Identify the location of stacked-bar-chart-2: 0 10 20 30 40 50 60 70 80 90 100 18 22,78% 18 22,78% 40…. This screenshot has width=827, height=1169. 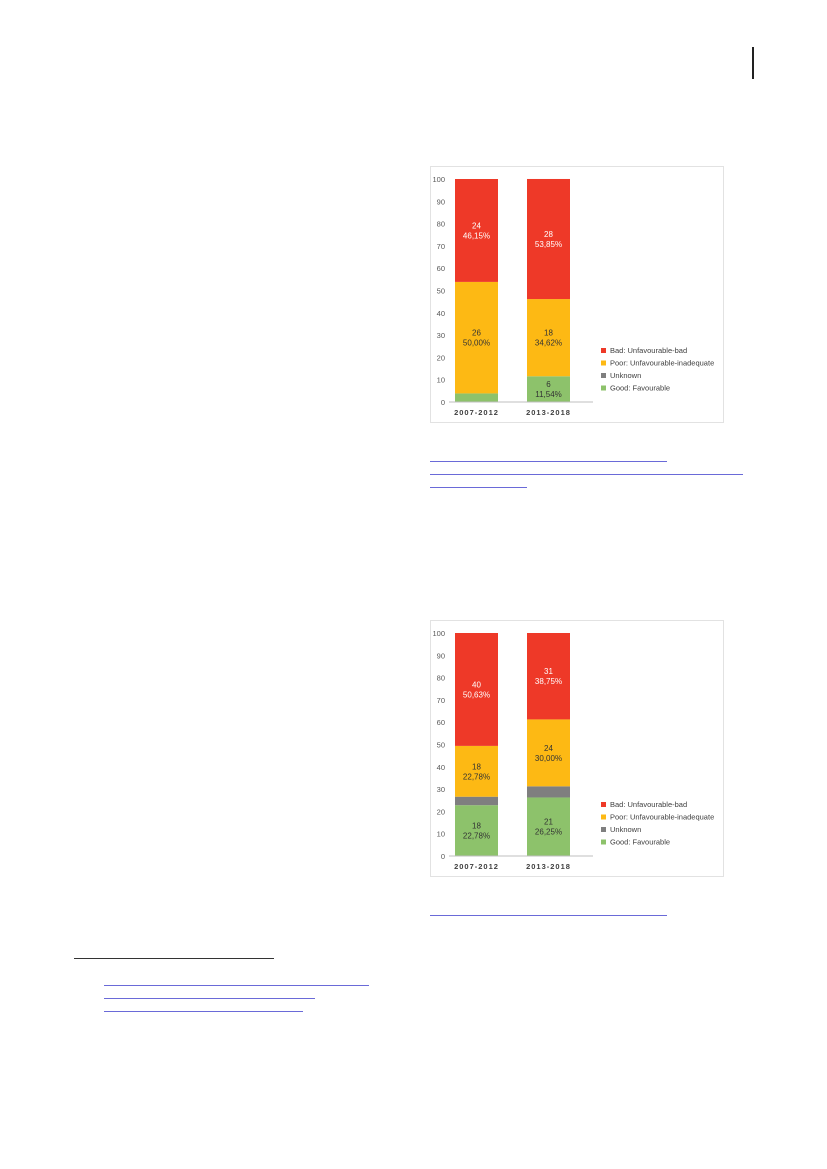
(577, 748).